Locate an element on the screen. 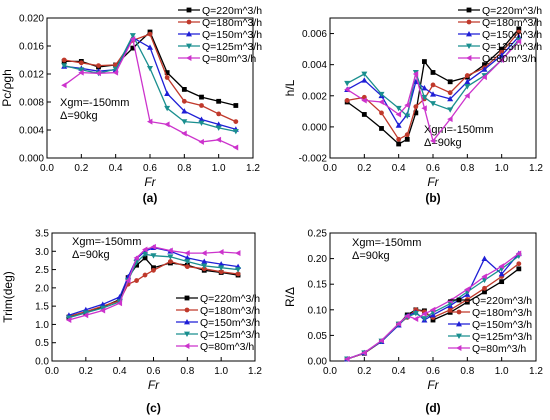  y-tick-label: 0.020 is located at coordinates (31, 19).